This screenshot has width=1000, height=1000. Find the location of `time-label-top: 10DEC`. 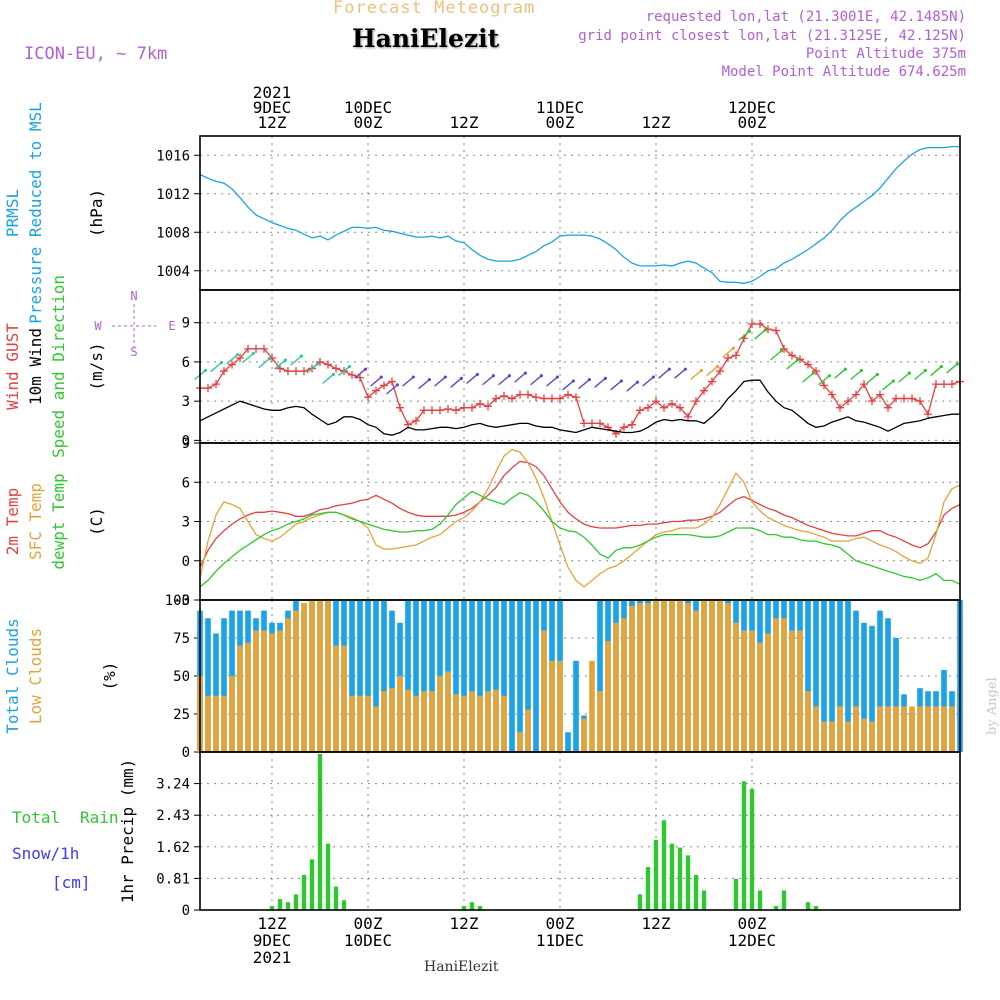

time-label-top: 10DEC is located at coordinates (368, 107).